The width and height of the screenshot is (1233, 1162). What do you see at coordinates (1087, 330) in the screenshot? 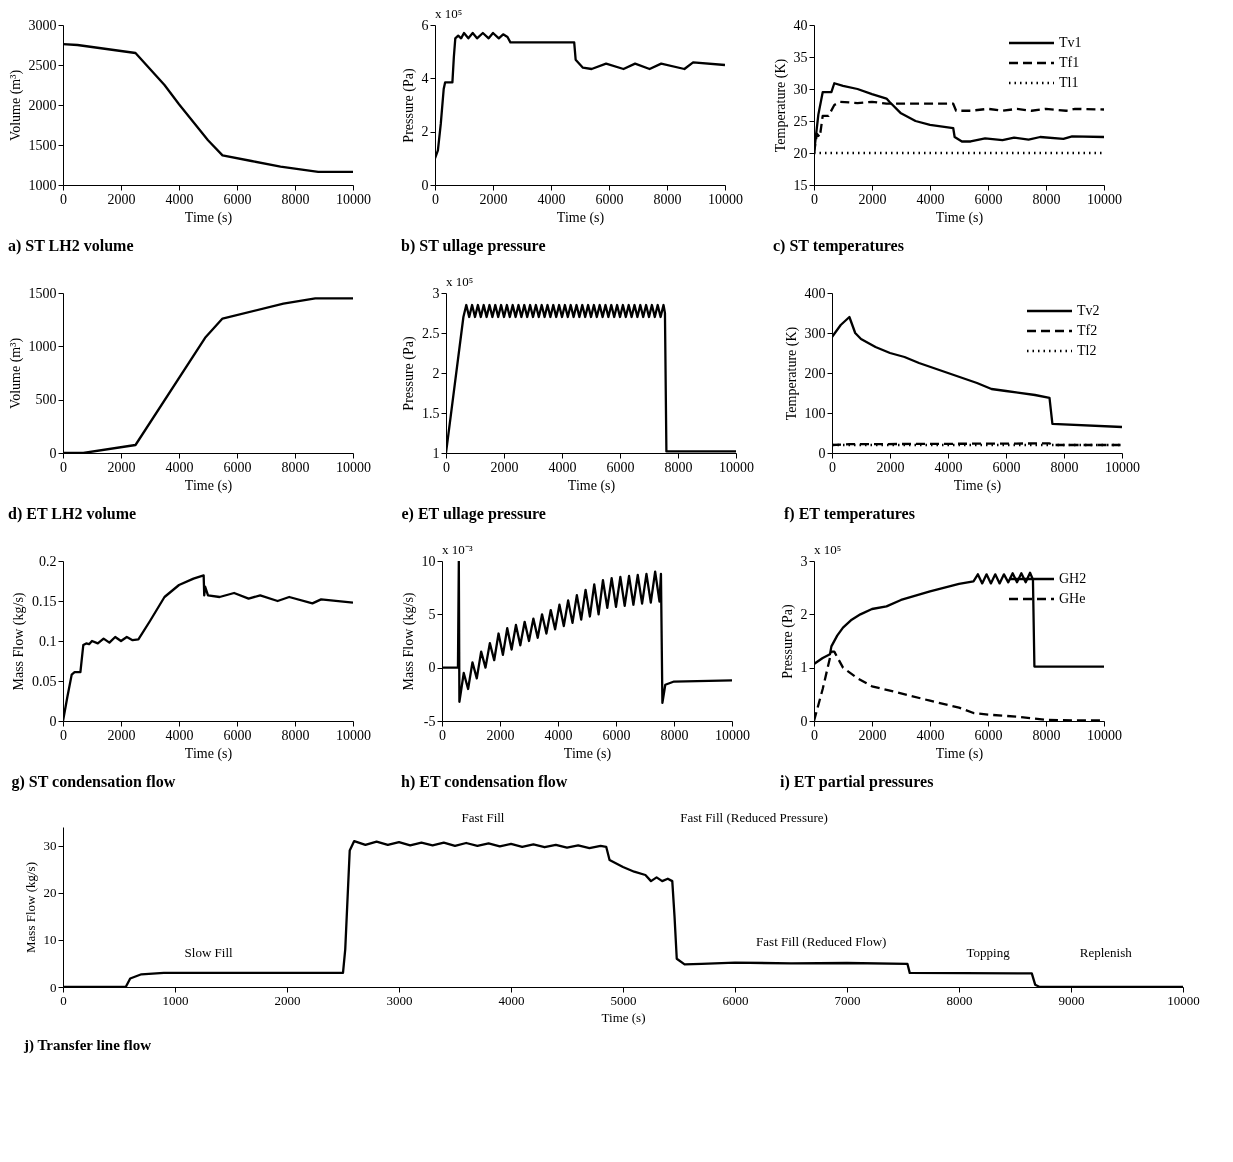
I see `legend-label: Tf2` at bounding box center [1087, 330].